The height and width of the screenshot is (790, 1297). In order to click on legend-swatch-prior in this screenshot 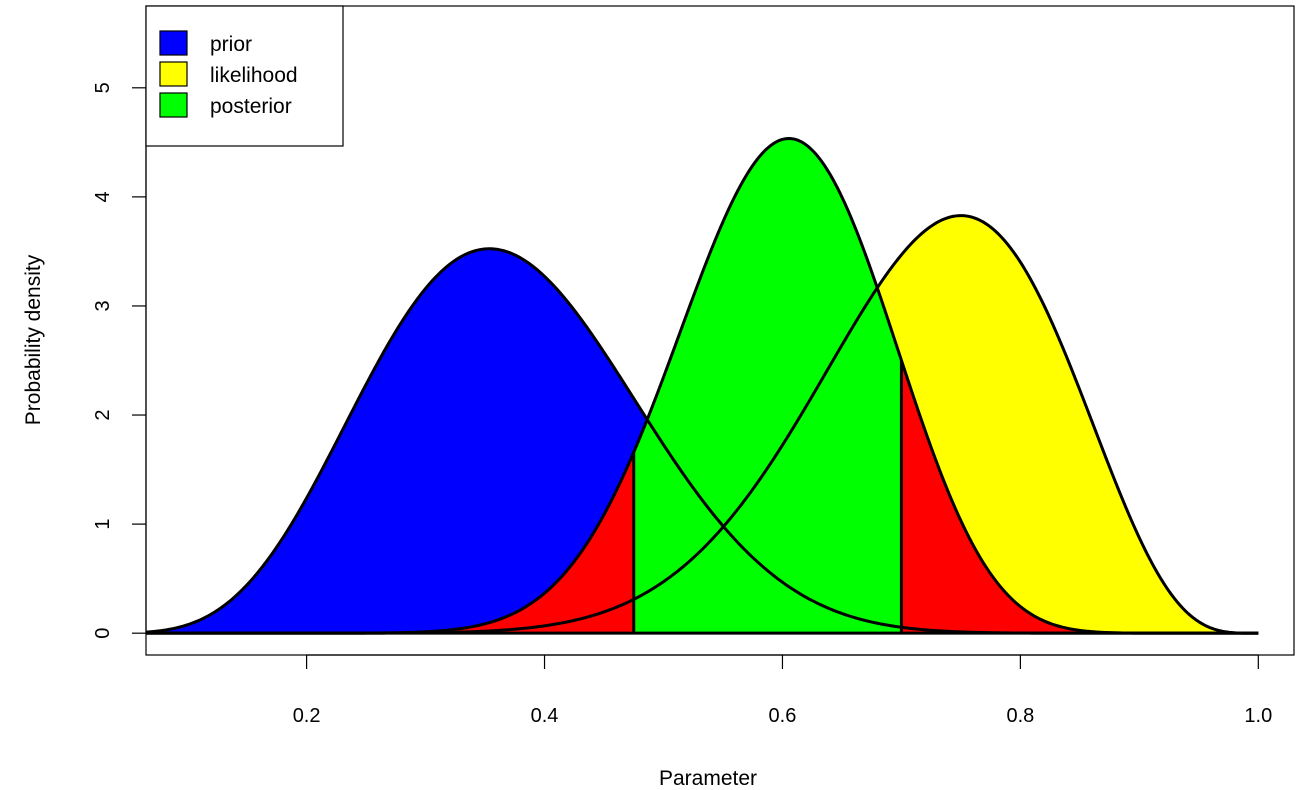, I will do `click(173, 43)`.